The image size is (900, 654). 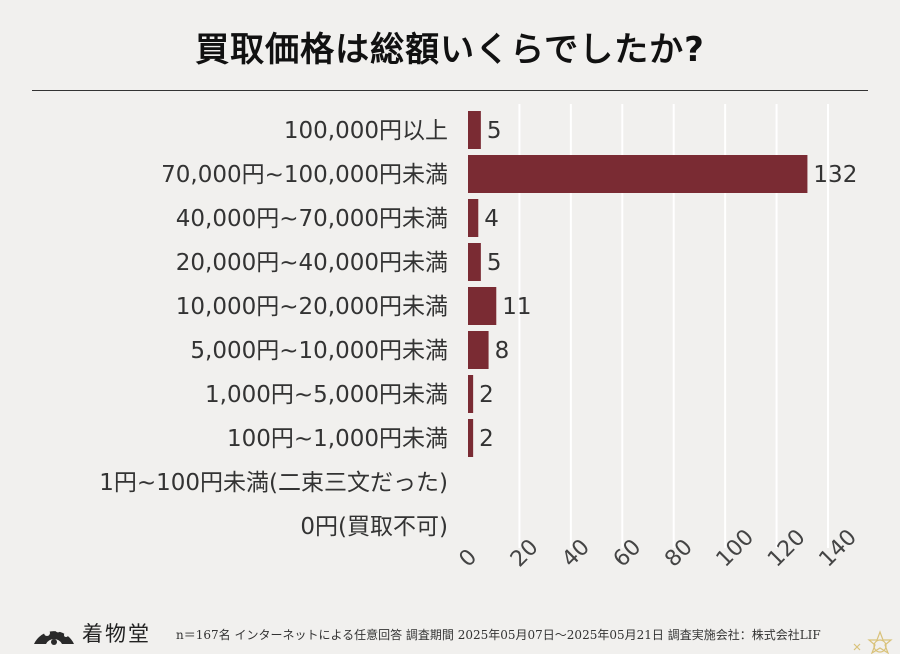 I want to click on category-label: 1,000円~5,000円未満, so click(x=326, y=395).